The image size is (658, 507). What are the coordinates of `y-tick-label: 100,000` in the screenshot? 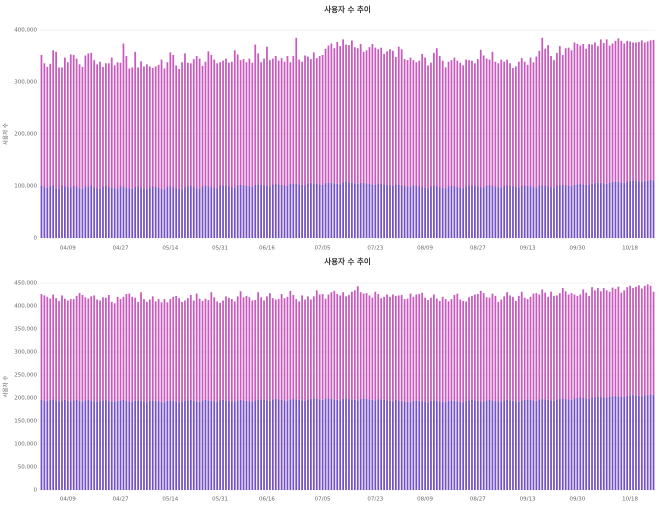 It's located at (25, 187).